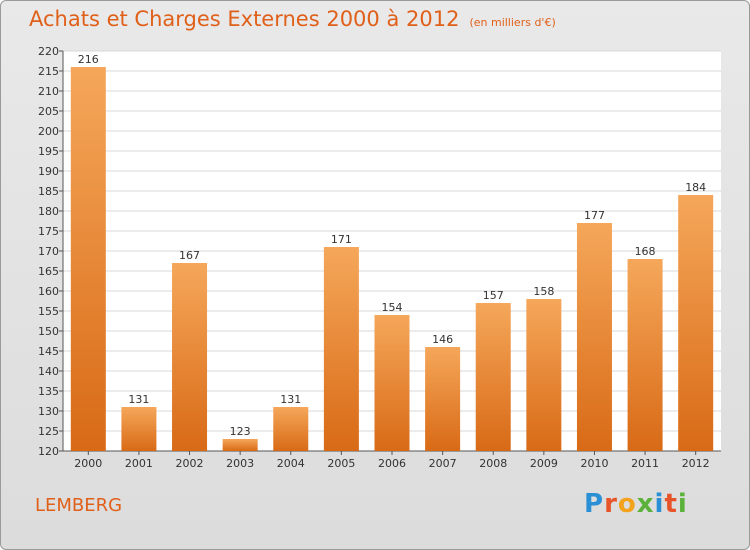  Describe the element at coordinates (392, 307) in the screenshot. I see `bar-value-label: 154` at that location.